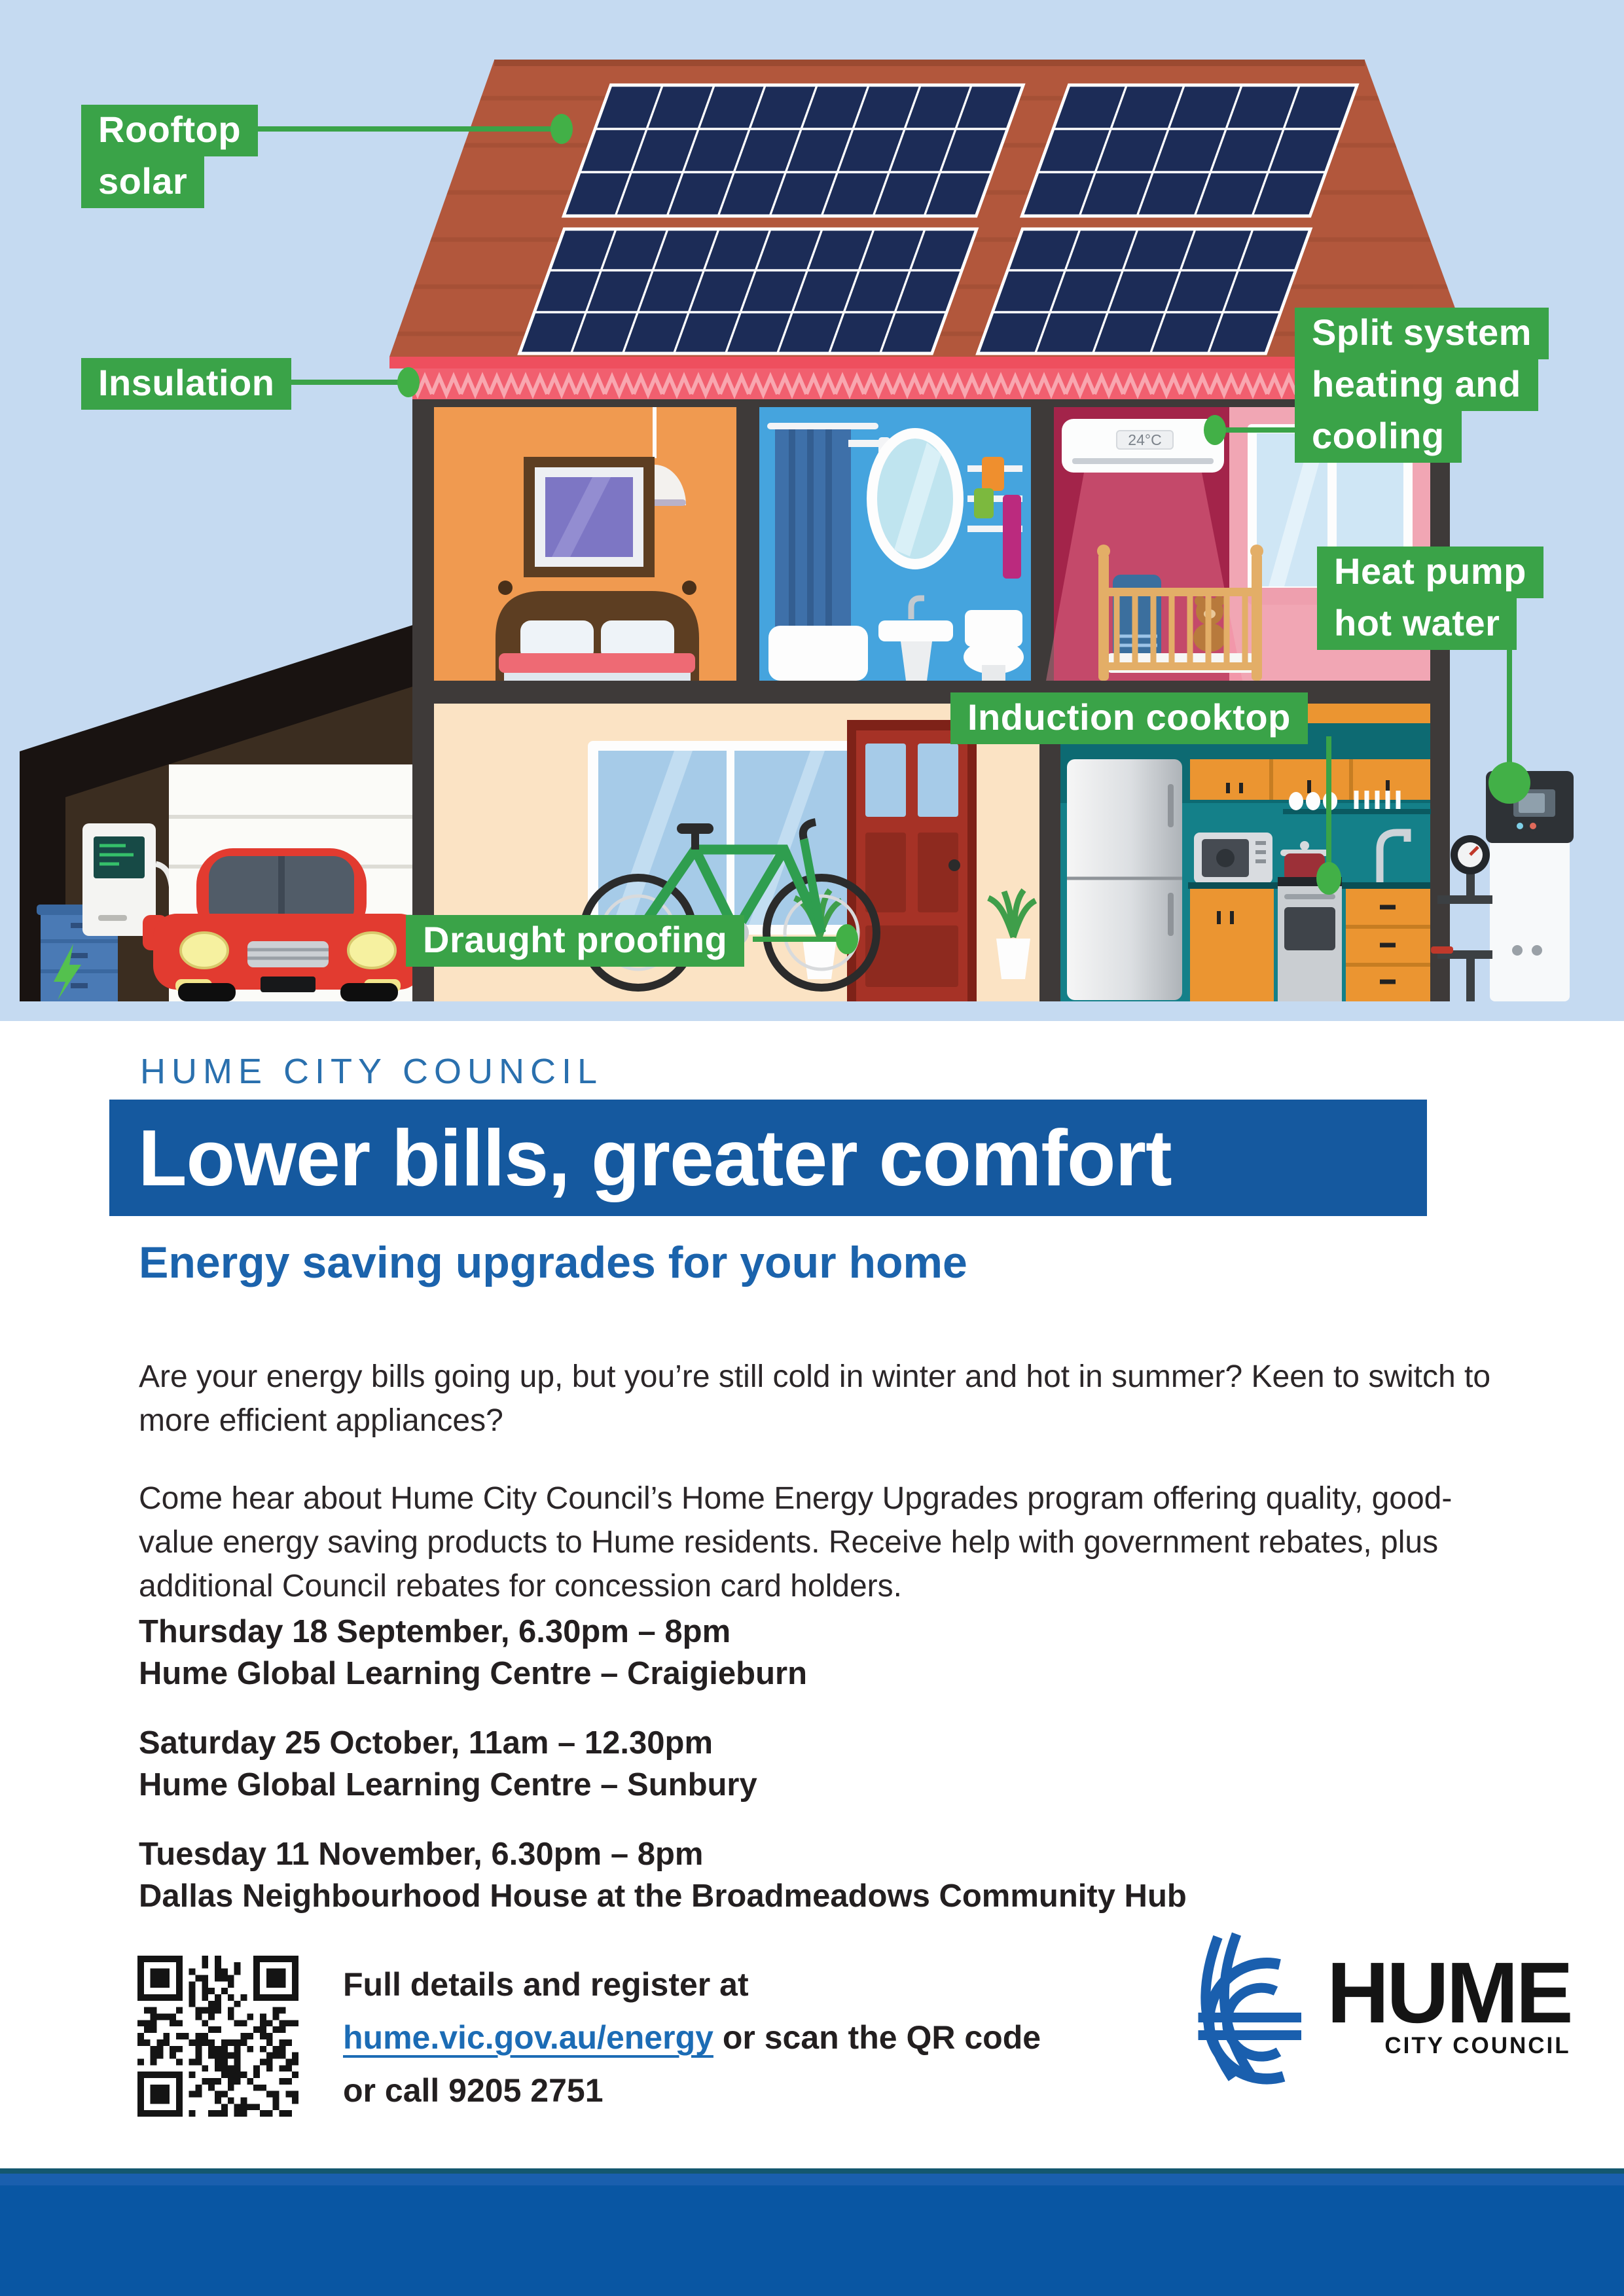 The height and width of the screenshot is (2296, 1624). What do you see at coordinates (1378, 437) in the screenshot?
I see `label-line: cooling` at bounding box center [1378, 437].